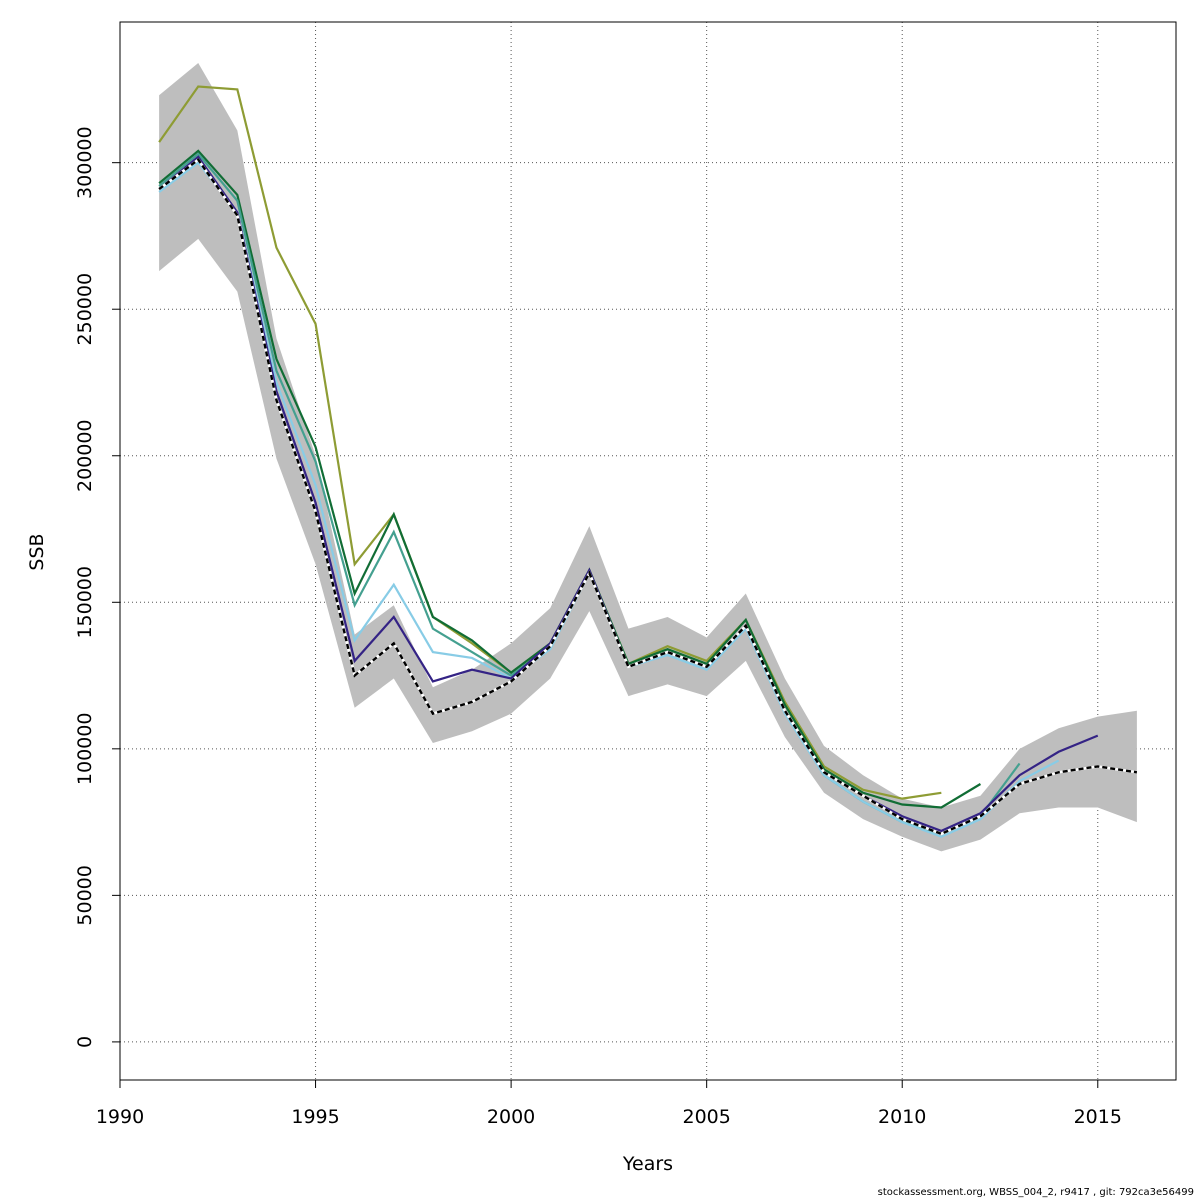 Image resolution: width=1200 pixels, height=1200 pixels. I want to click on y-tick-label-0: 0, so click(85, 1042).